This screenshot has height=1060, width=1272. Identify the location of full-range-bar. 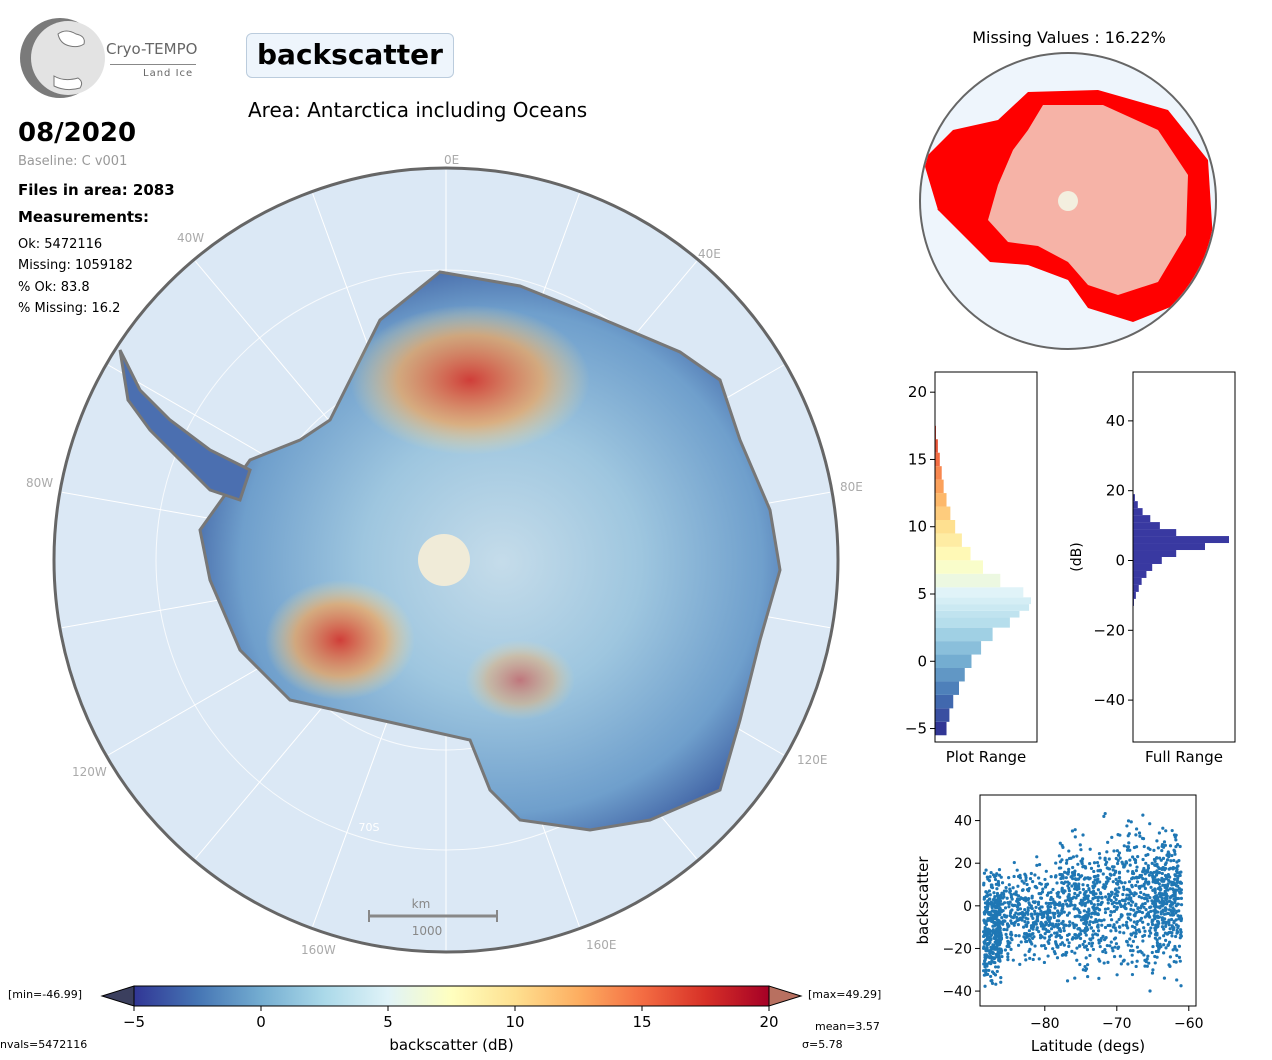
(1155, 553).